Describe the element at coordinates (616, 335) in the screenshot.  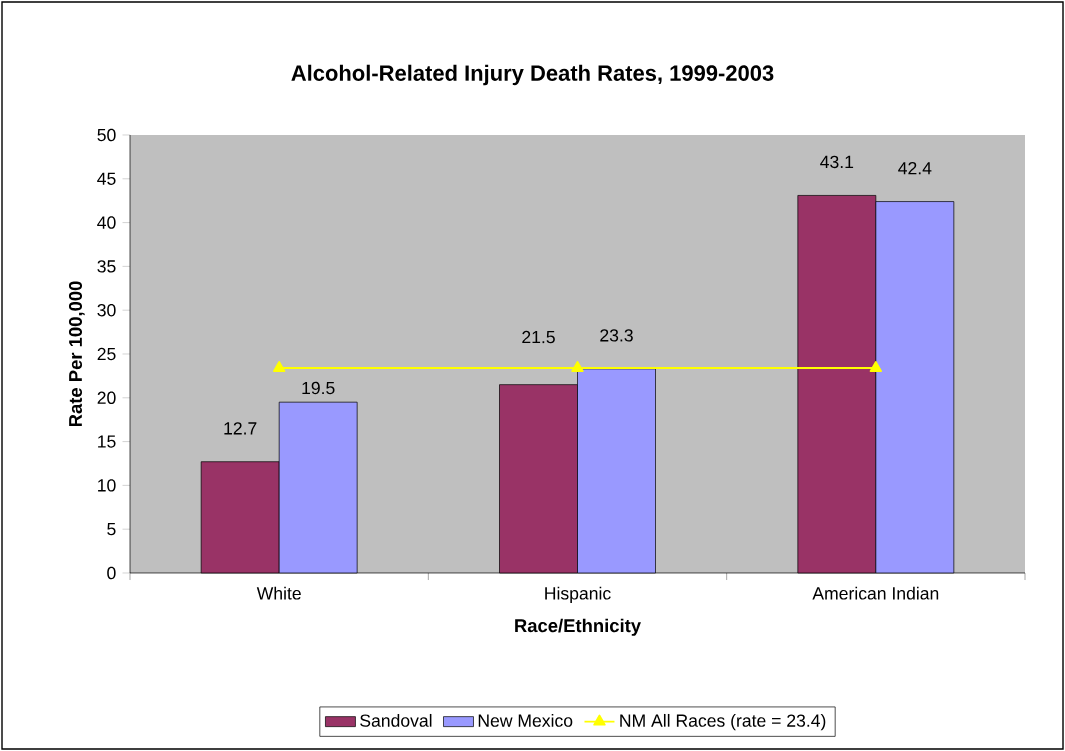
I see `data-label: 23.3` at that location.